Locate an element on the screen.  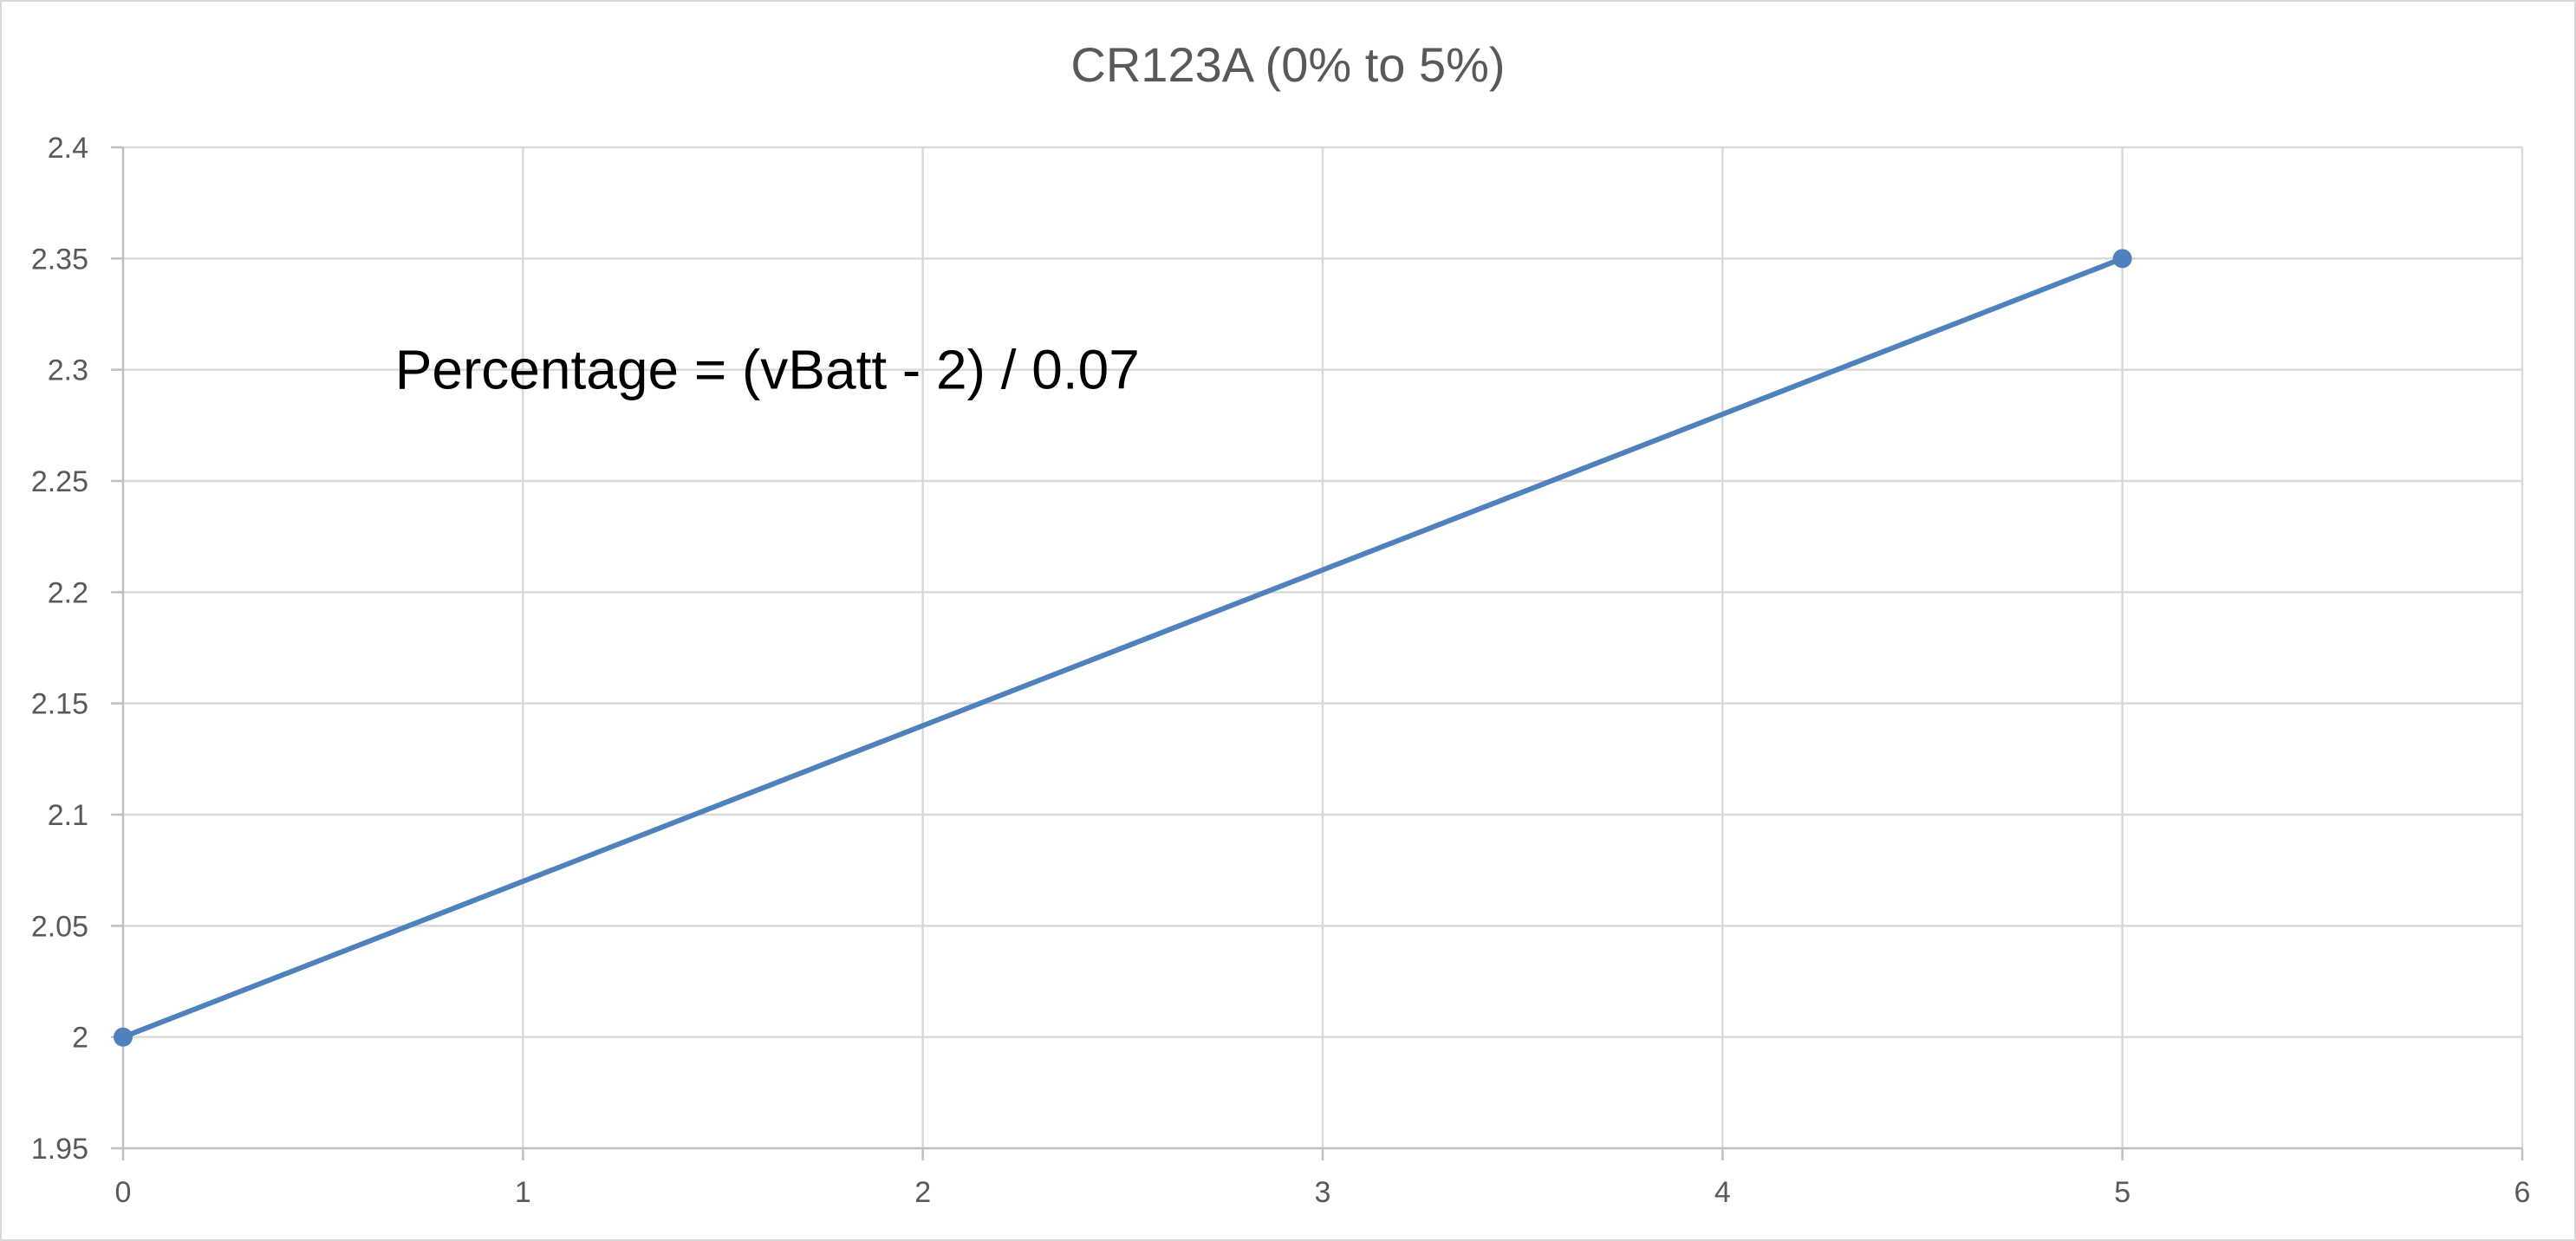
x-tick-label: 6 is located at coordinates (2522, 1192).